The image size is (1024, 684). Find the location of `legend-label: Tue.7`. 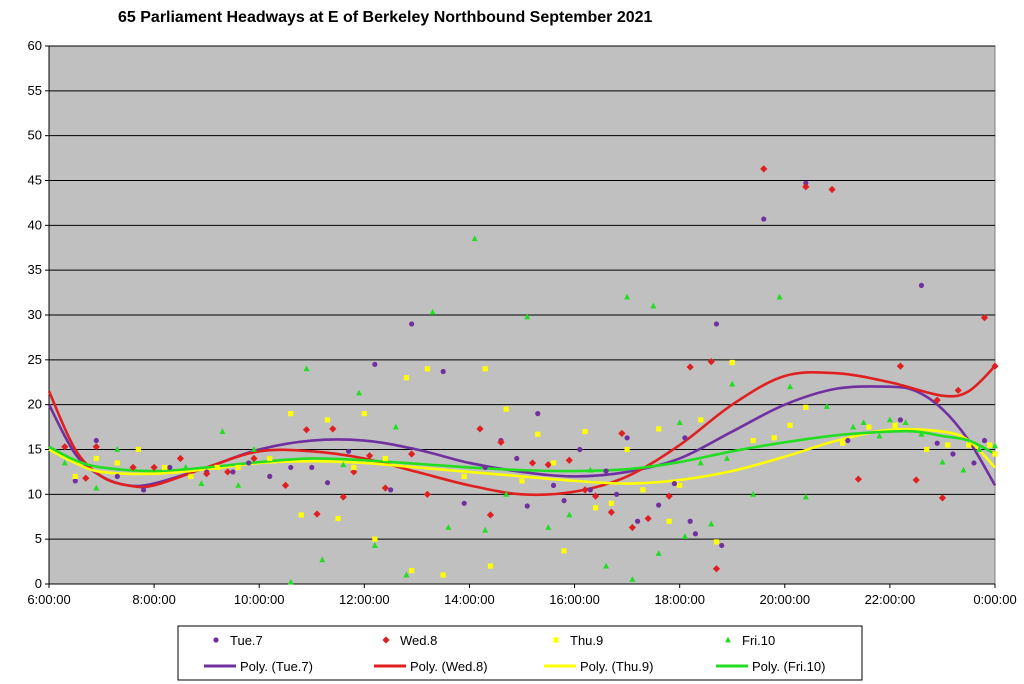

legend-label: Tue.7 is located at coordinates (246, 640).